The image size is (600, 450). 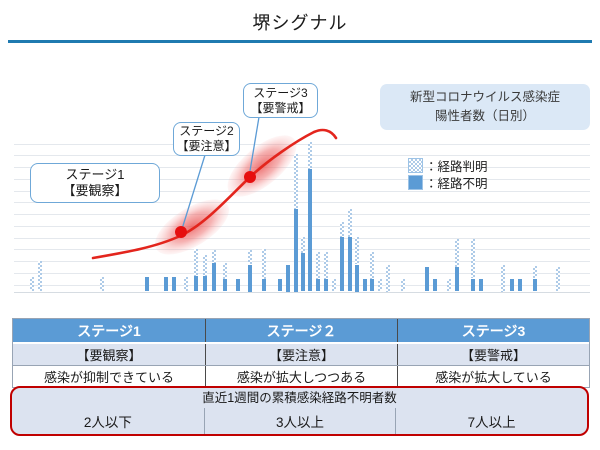 I want to click on status-stage2: 【要注意】, so click(x=301, y=354).